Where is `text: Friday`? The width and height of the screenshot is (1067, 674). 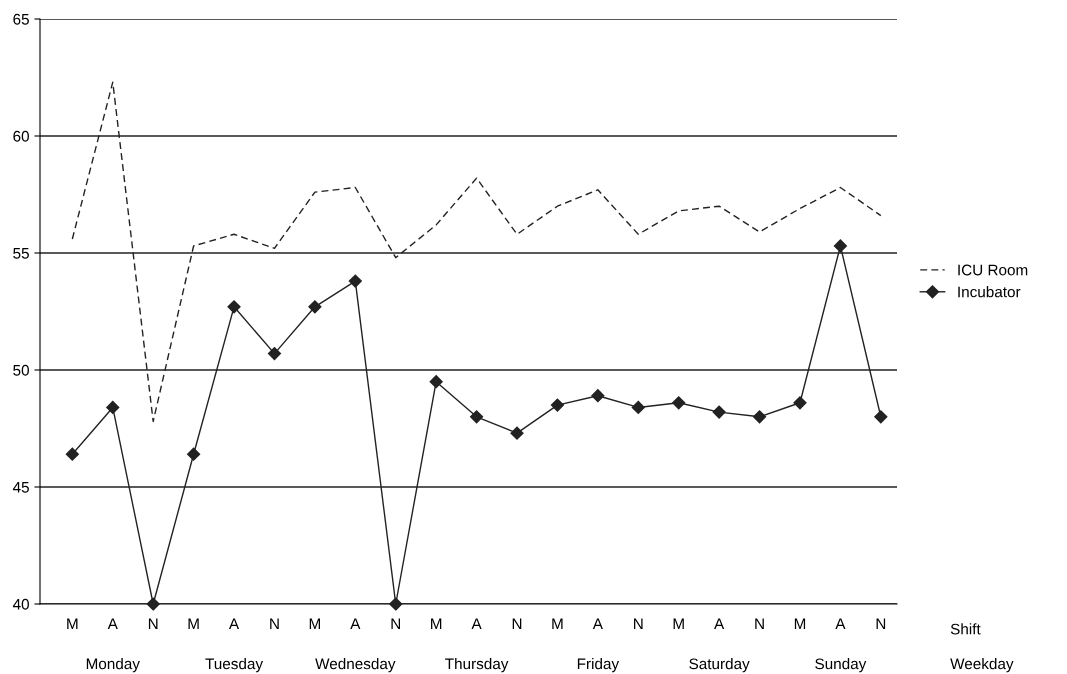
text: Friday is located at coordinates (598, 665).